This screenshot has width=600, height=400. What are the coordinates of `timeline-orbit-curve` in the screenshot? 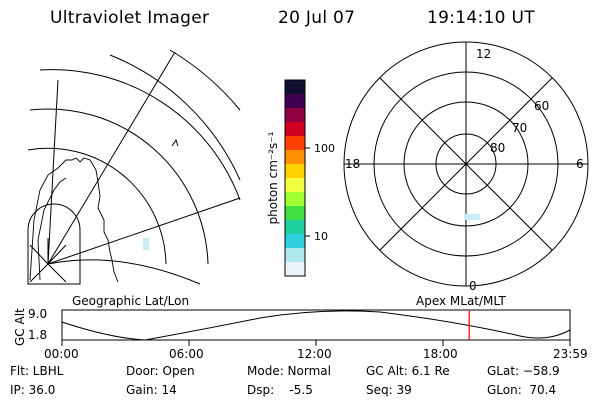 It's located at (316, 325).